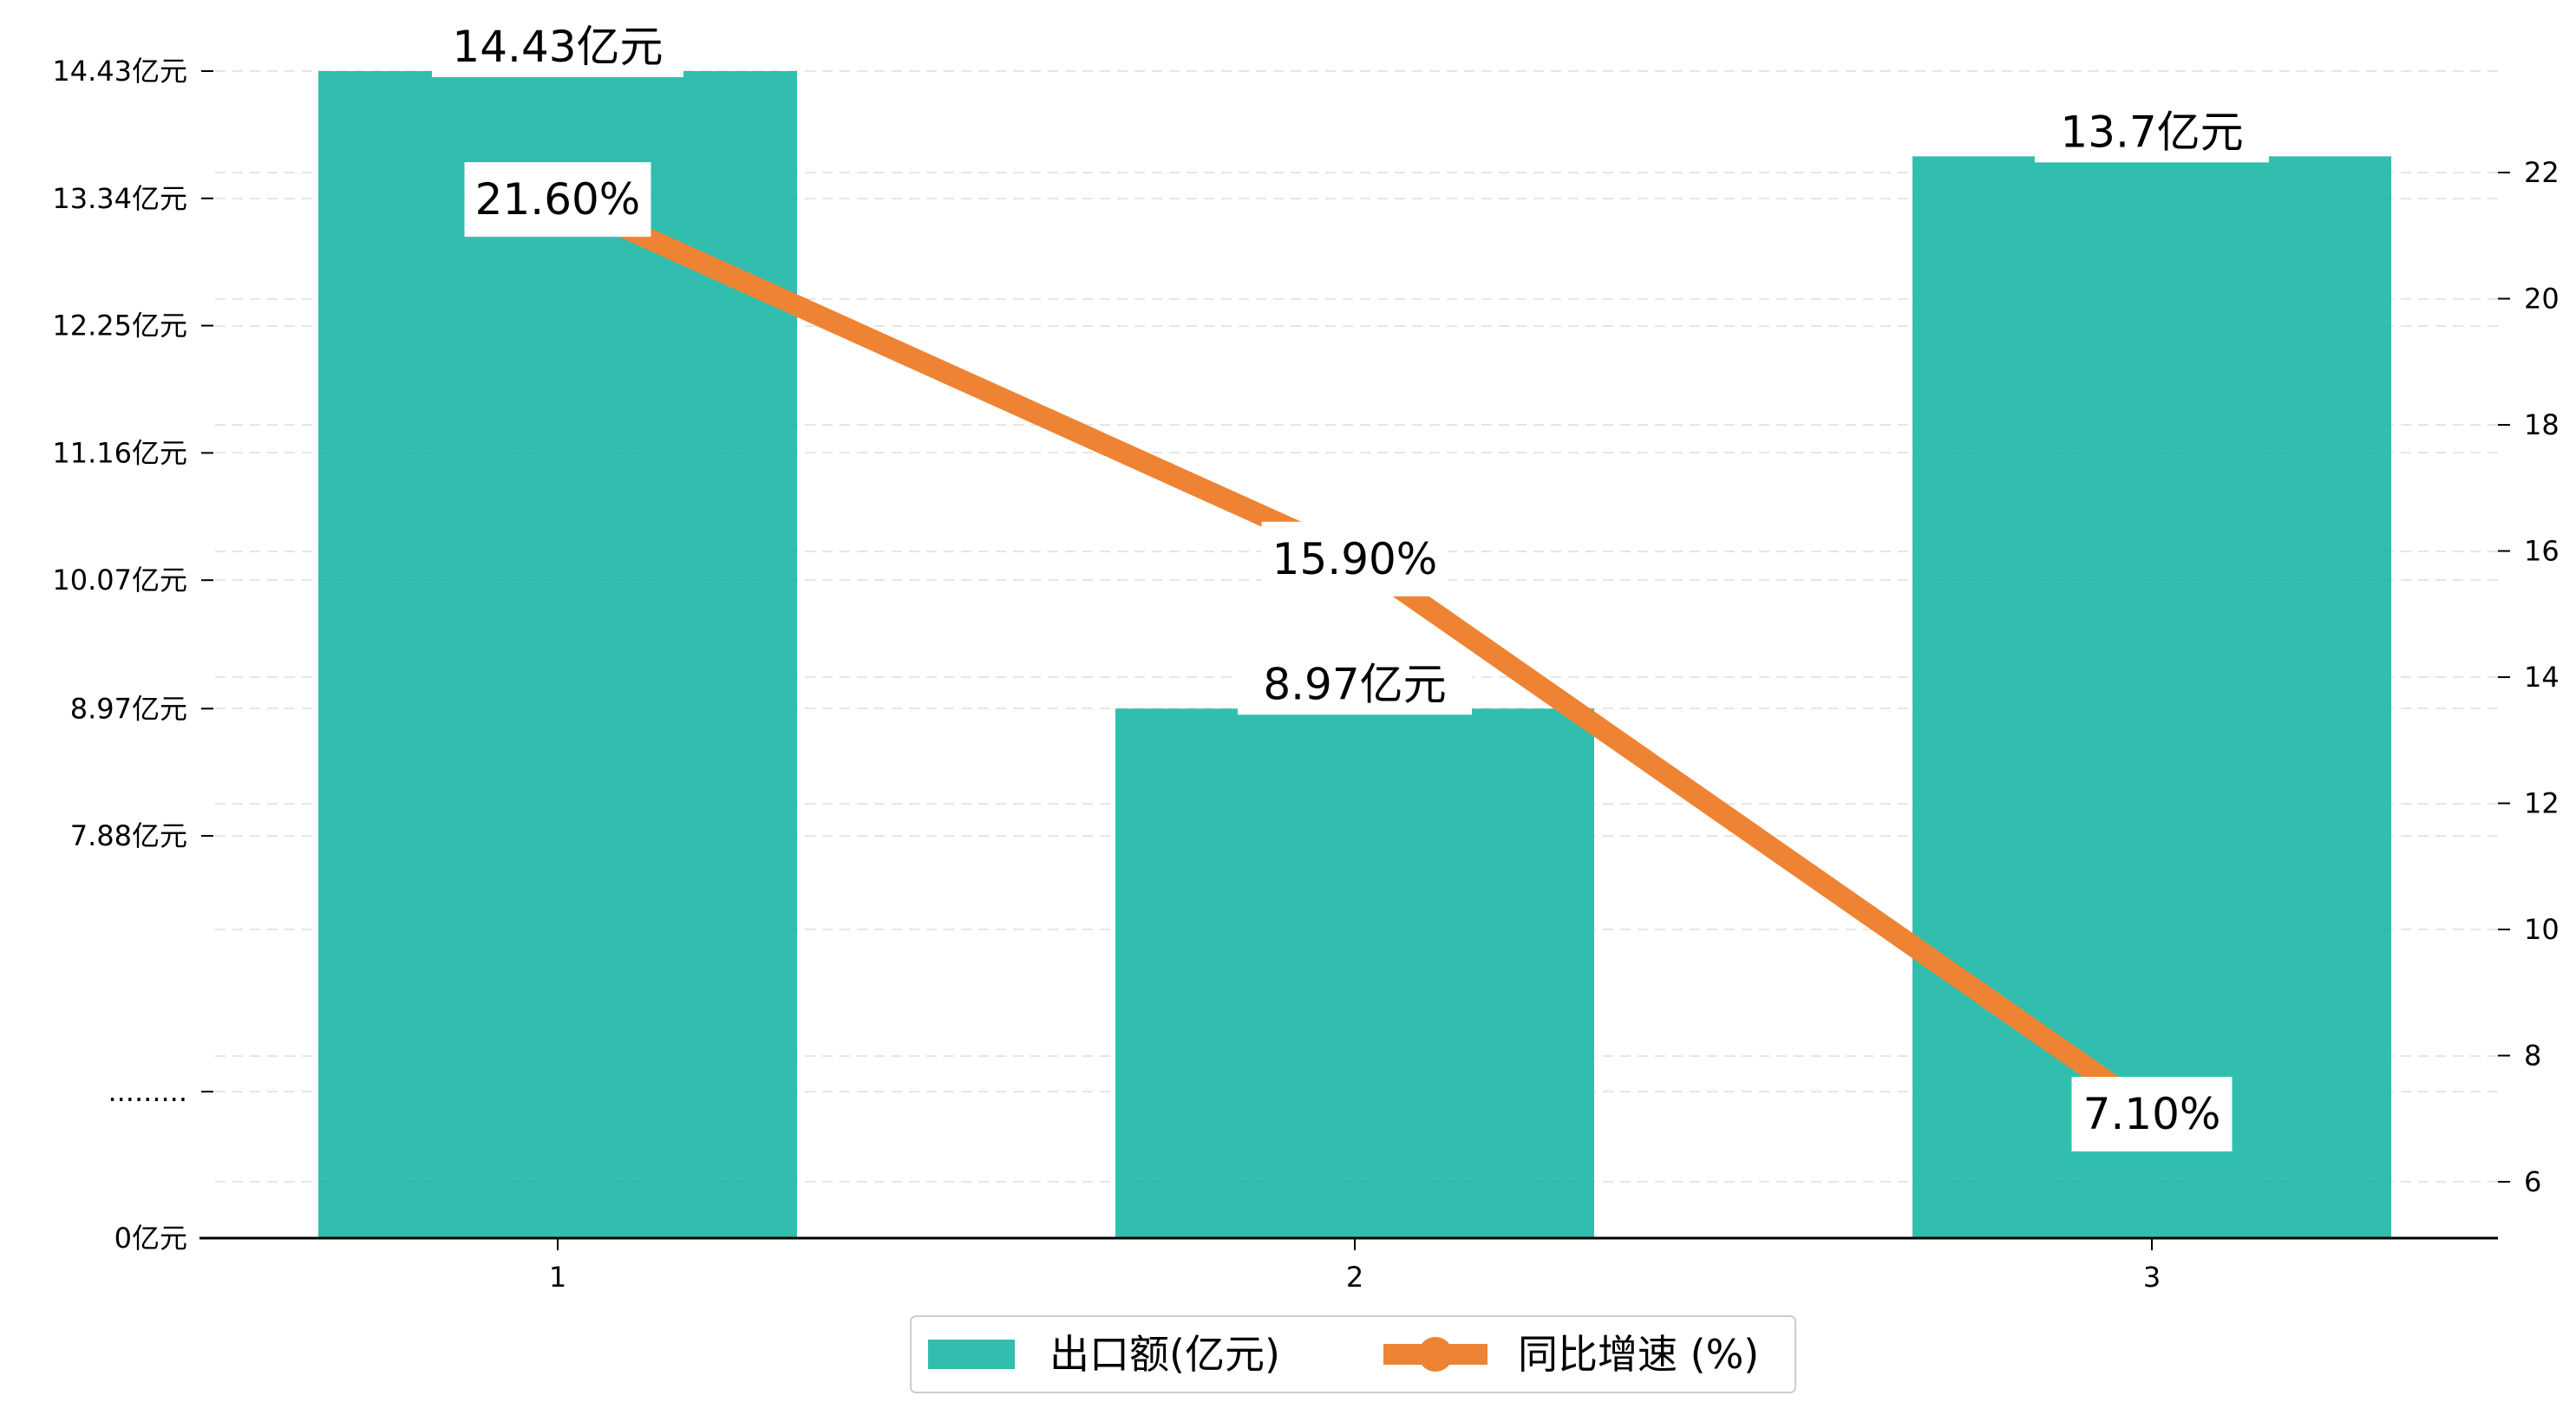 This screenshot has width=2576, height=1415. Describe the element at coordinates (2542, 424) in the screenshot. I see `y-right-tick-label: 18` at that location.